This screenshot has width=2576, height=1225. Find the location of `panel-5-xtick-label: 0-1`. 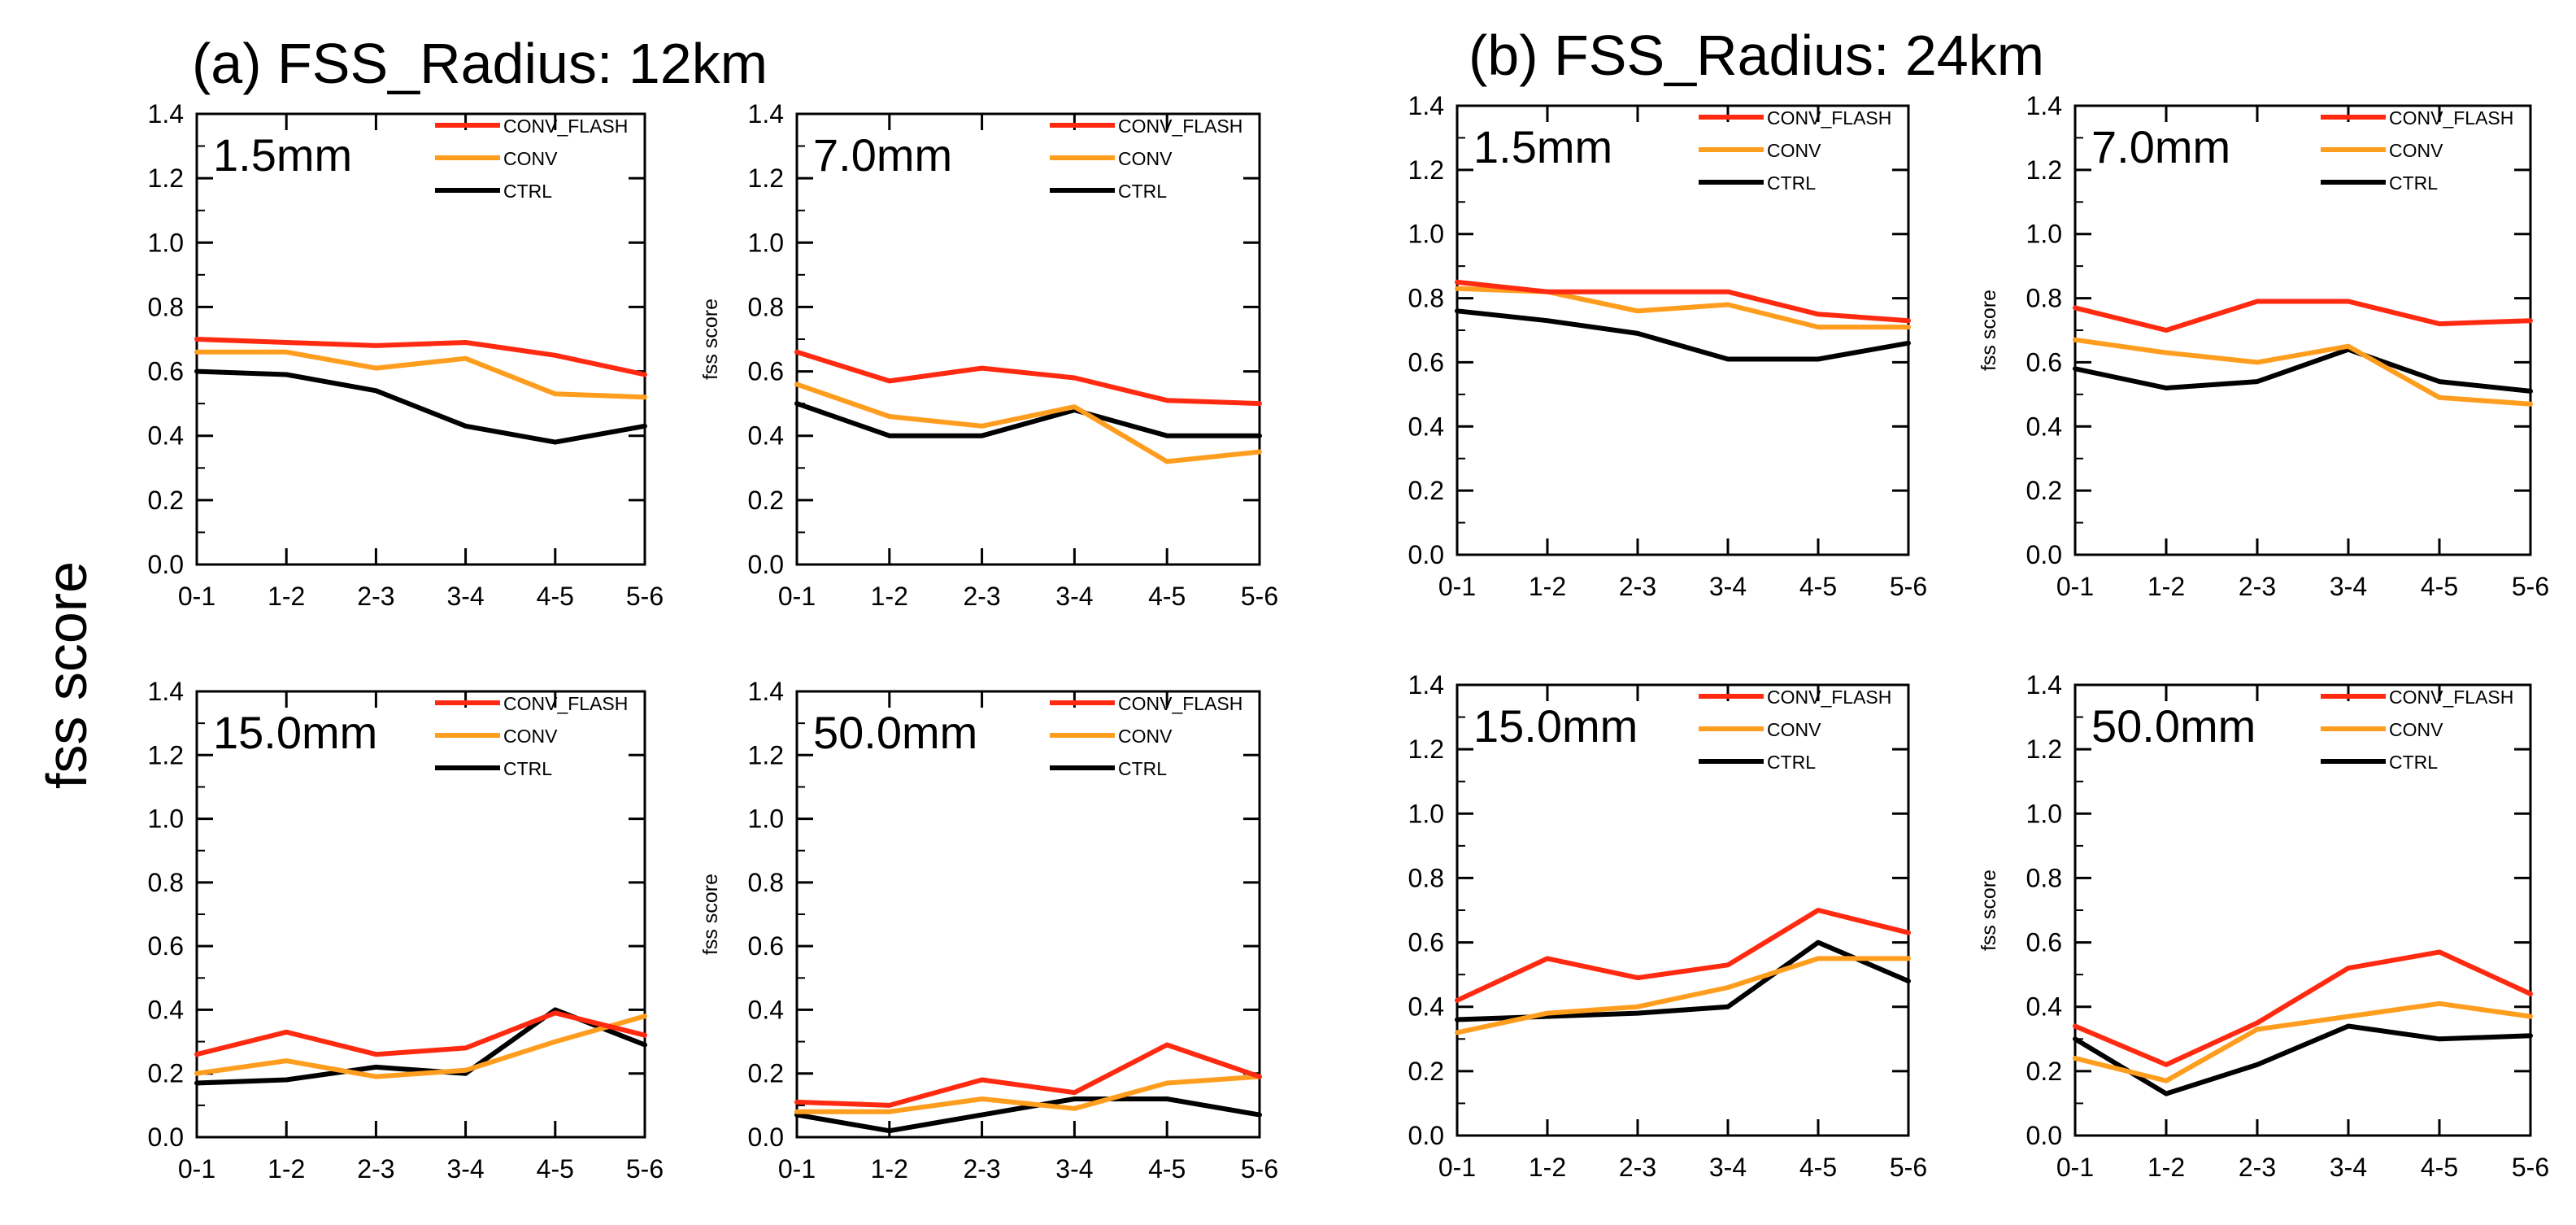

panel-5-xtick-label: 0-1 is located at coordinates (1457, 587).